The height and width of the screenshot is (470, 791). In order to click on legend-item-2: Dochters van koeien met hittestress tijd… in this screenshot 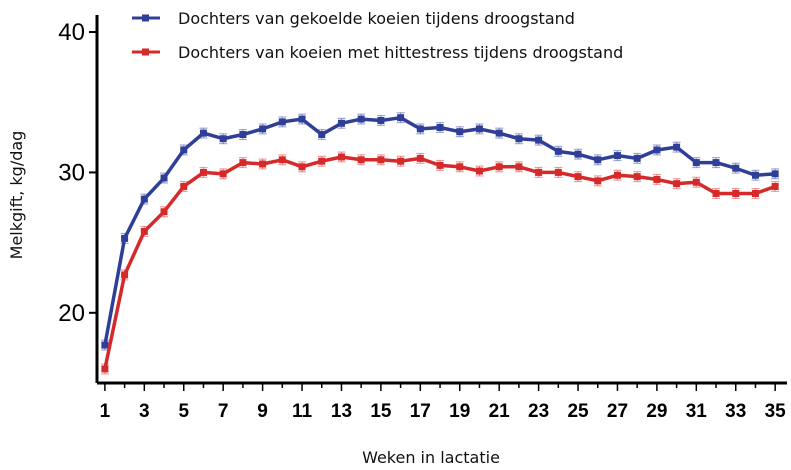, I will do `click(377, 52)`.